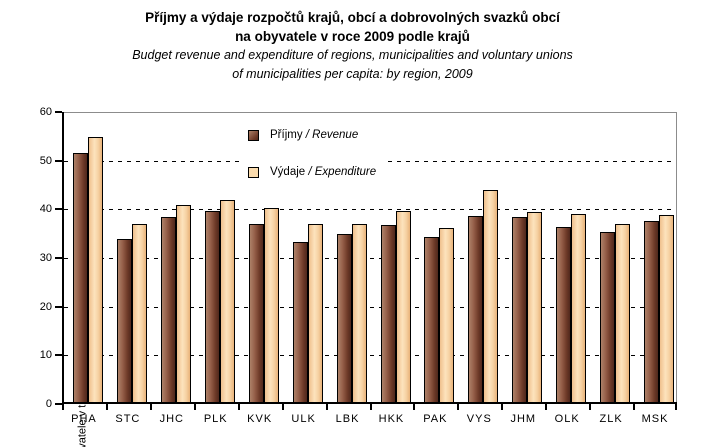 This screenshot has height=447, width=705. Describe the element at coordinates (491, 296) in the screenshot. I see `bar-expenditure-VYS` at that location.